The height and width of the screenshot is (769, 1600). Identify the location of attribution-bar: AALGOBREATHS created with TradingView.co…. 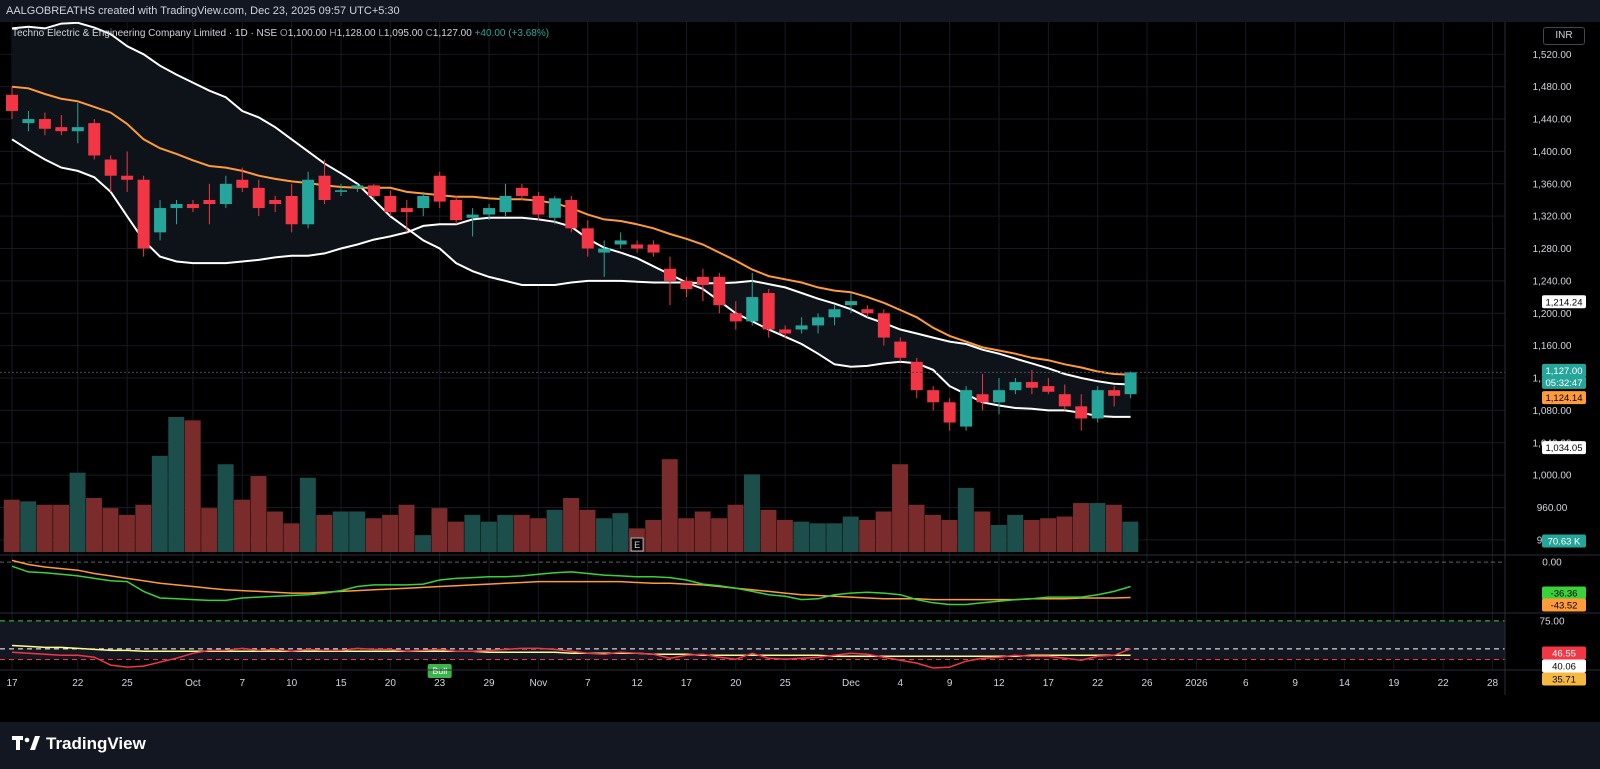
(800, 11).